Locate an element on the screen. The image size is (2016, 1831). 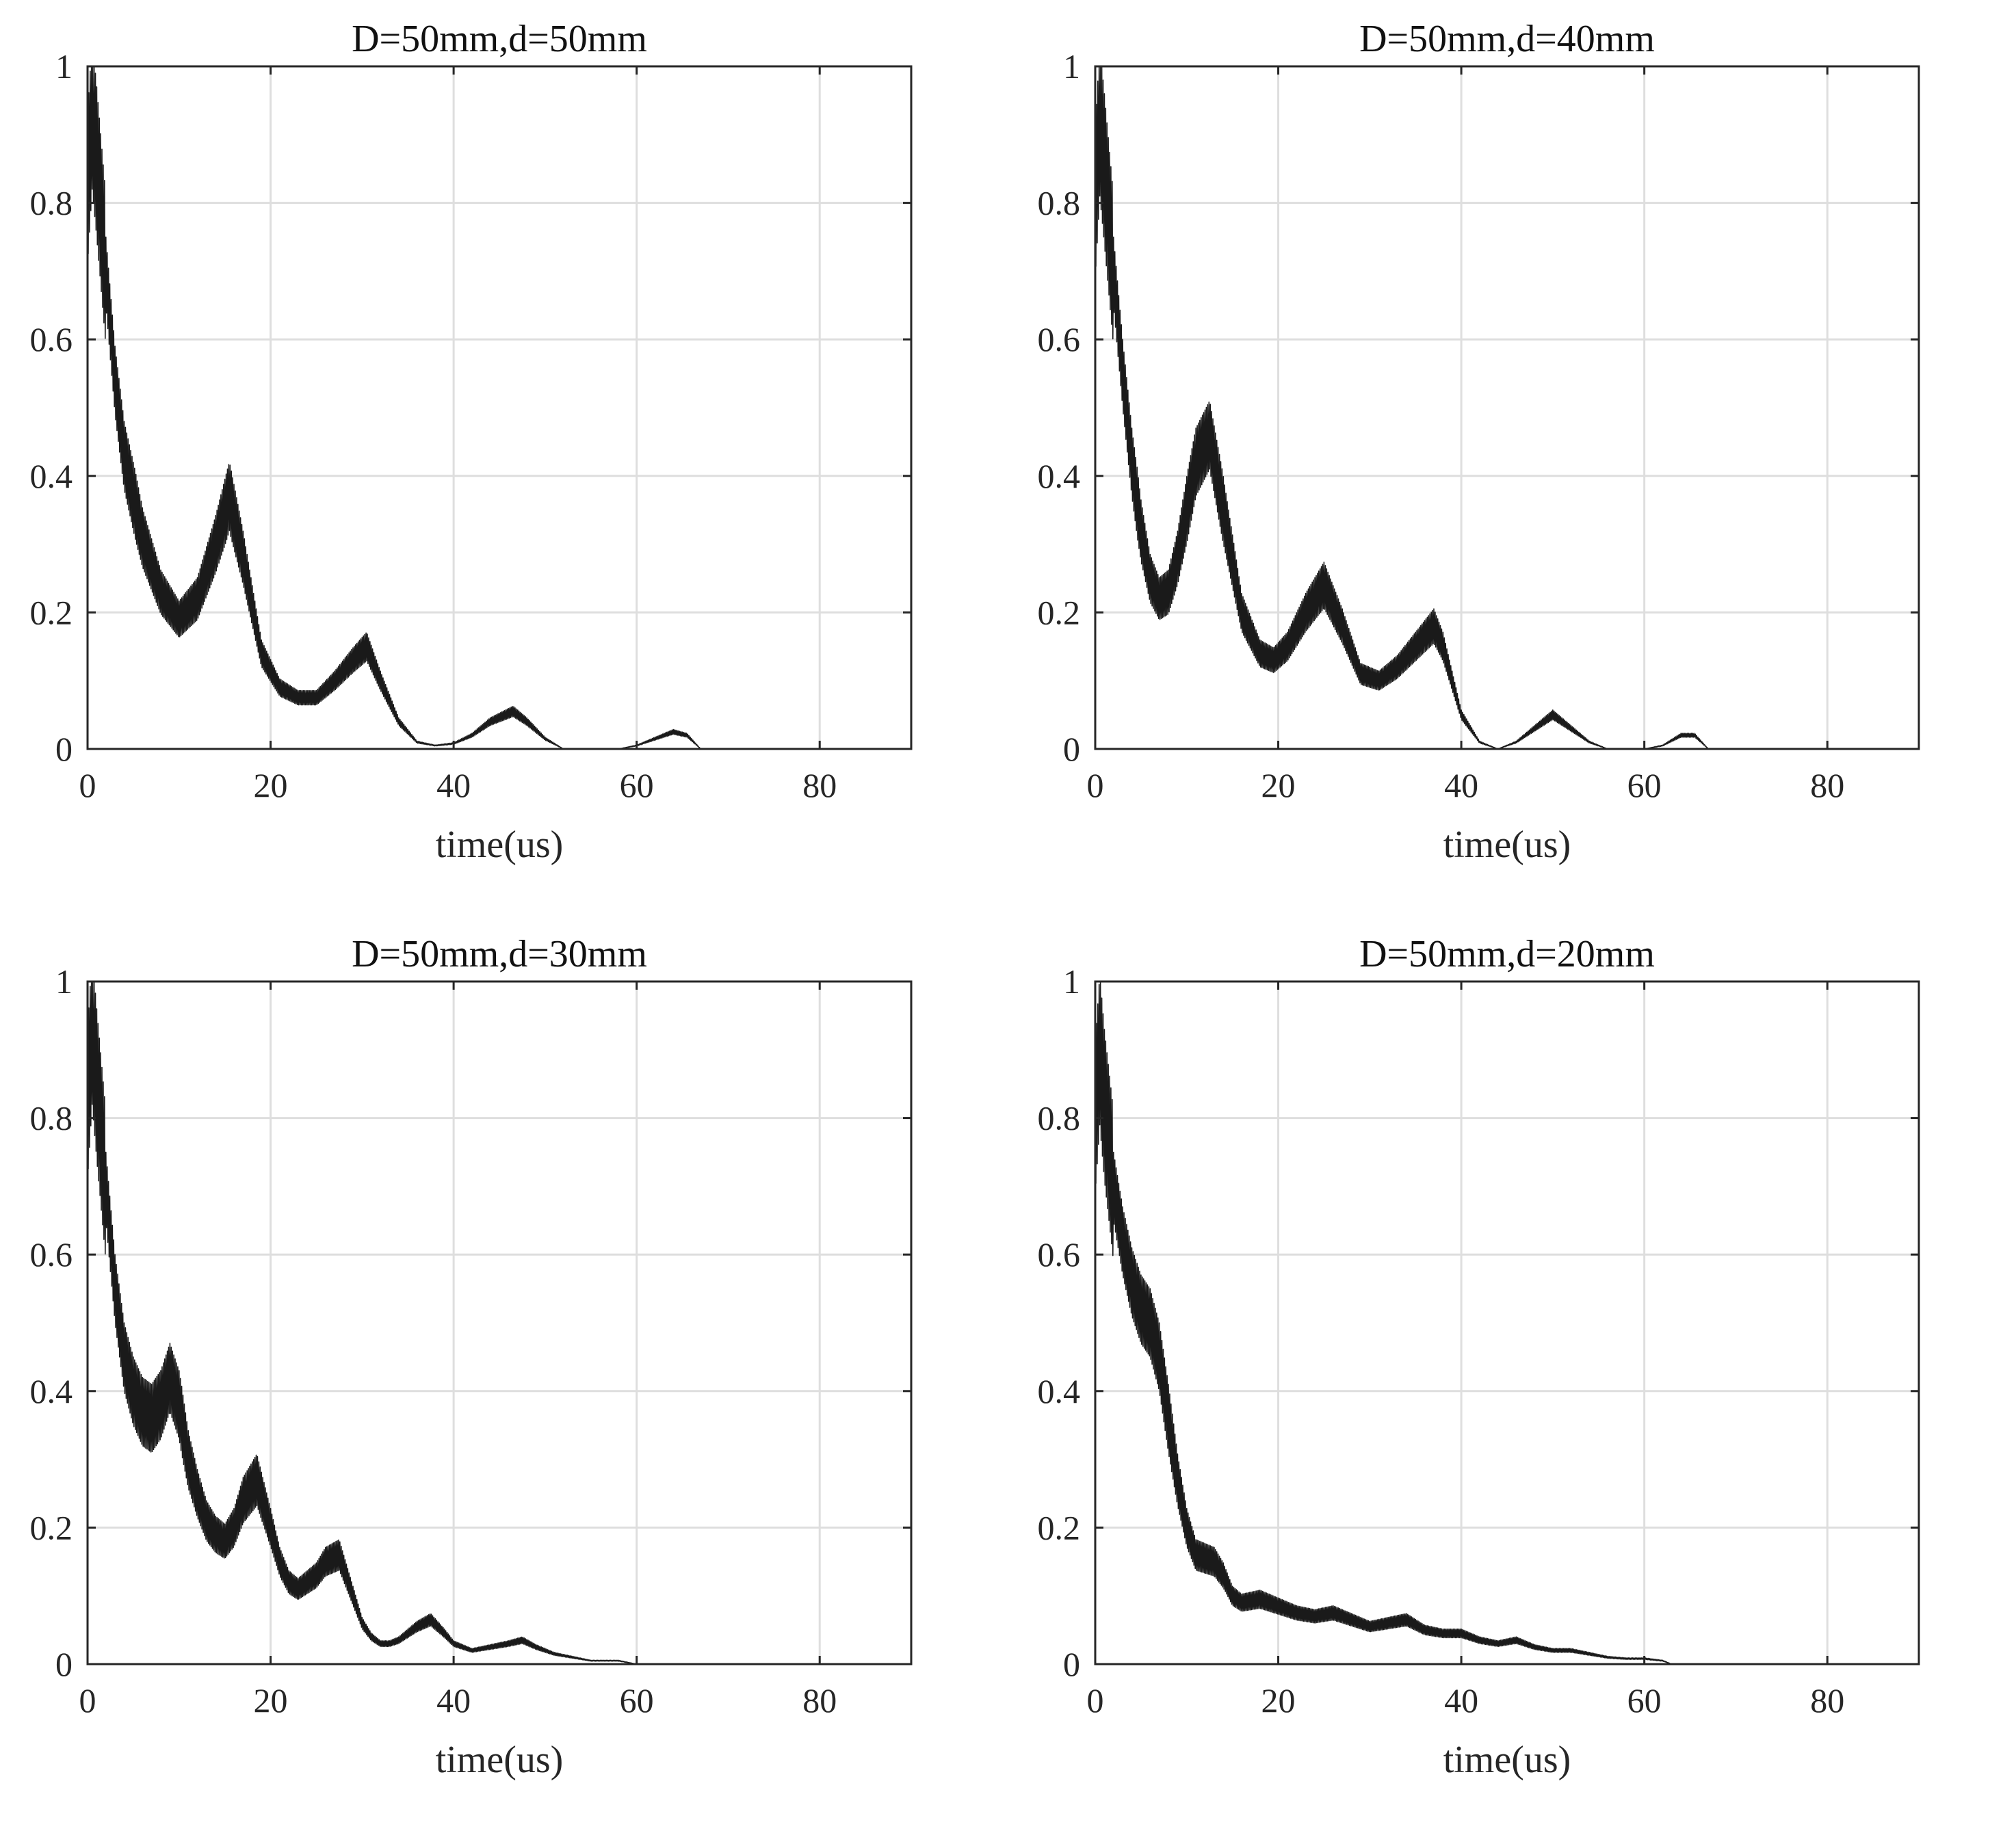
chart-title: D=50mm,d=20mm is located at coordinates (1507, 954).